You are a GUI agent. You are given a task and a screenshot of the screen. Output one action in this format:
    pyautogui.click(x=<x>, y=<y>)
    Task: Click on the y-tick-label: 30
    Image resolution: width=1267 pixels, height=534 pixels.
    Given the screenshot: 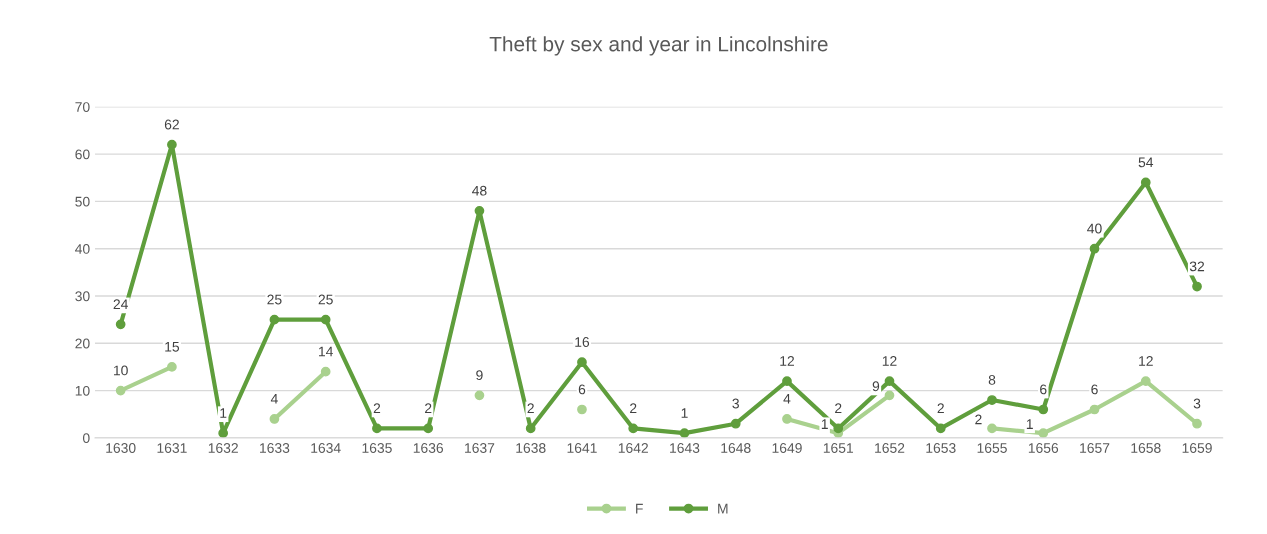 What is the action you would take?
    pyautogui.click(x=82, y=296)
    